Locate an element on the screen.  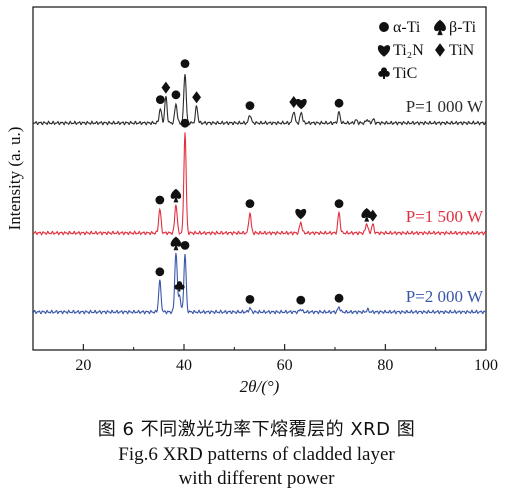
legend-label: TiC is located at coordinates (405, 73).